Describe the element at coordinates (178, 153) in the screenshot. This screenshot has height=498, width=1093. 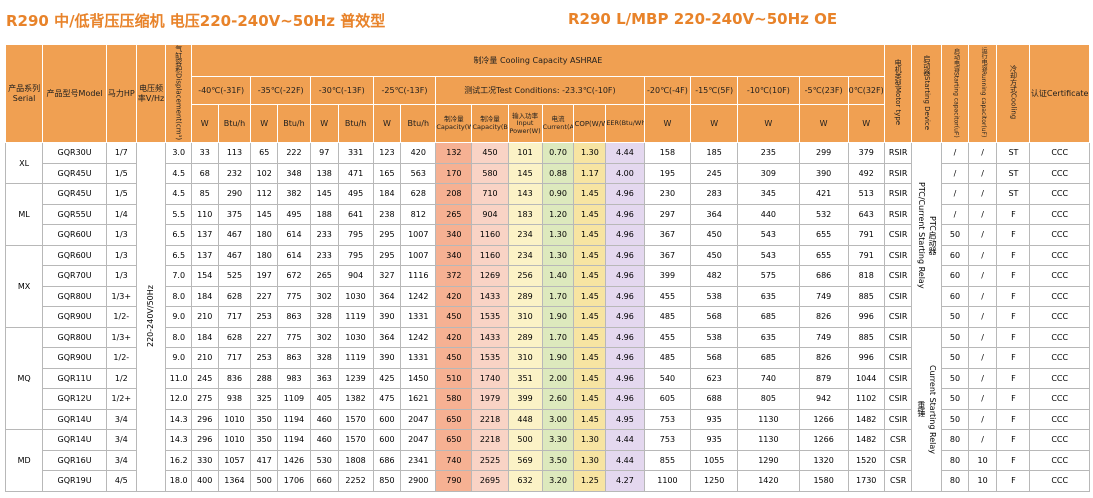
I see `cell-displacement: 3.0` at that location.